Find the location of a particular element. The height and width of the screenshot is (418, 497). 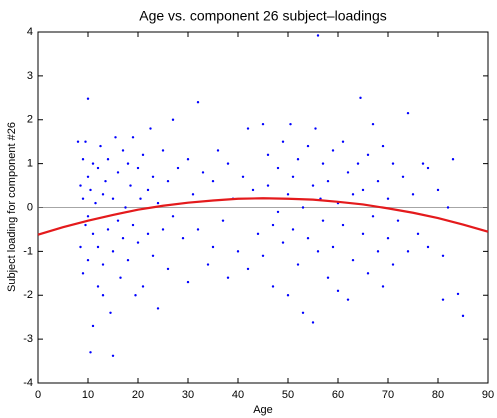

y-tick-label: 1 is located at coordinates (30, 164).